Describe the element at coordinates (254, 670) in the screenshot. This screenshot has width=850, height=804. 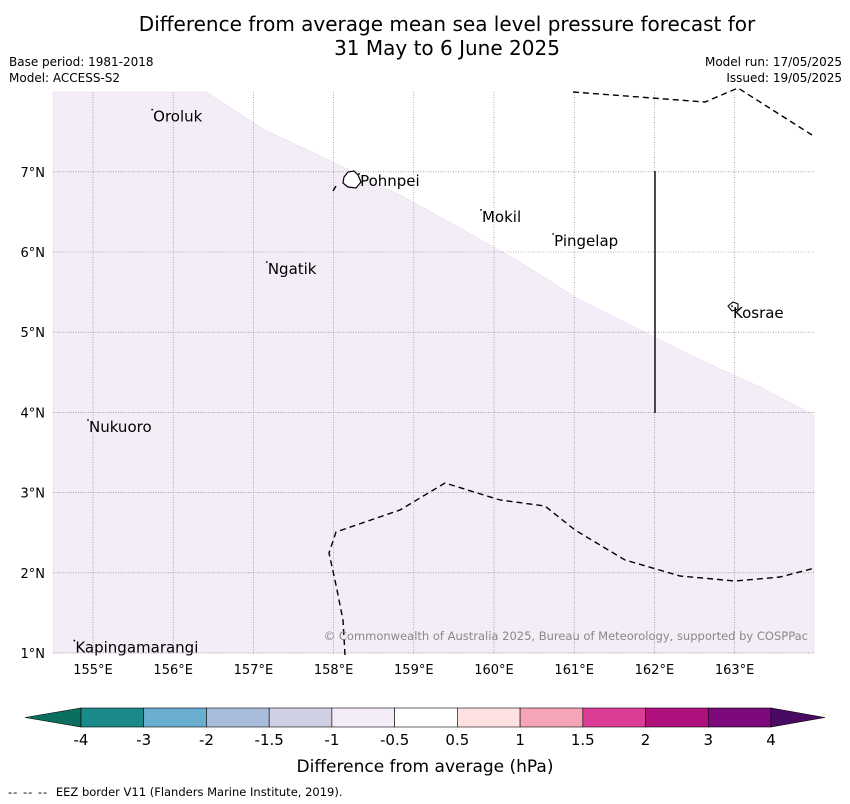
I see `longitude-tick-label: 157°E` at that location.